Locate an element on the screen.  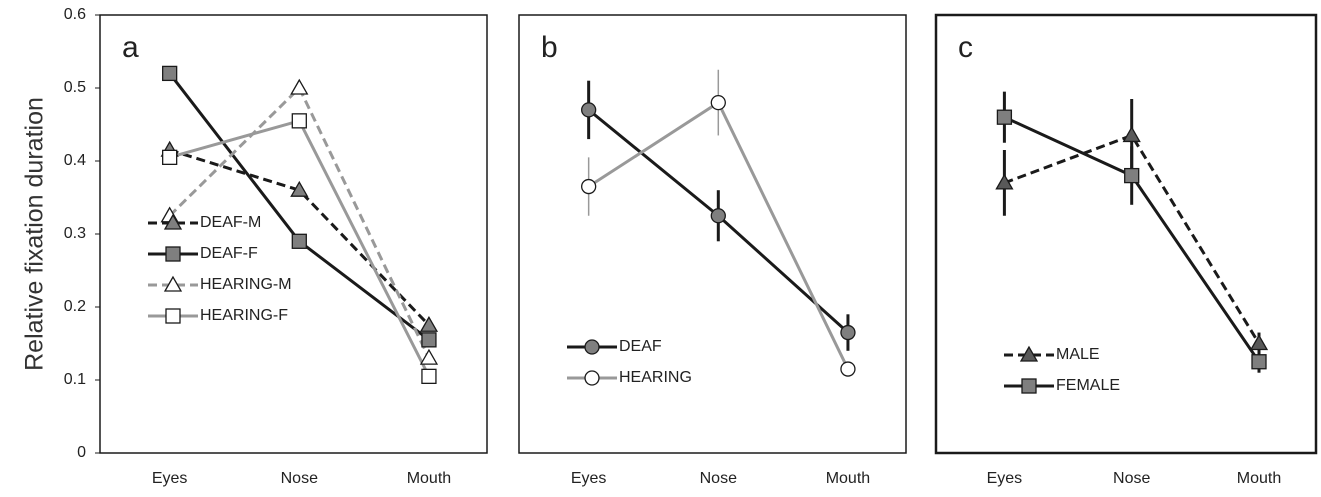
legend-label: DEAF is located at coordinates (640, 346).